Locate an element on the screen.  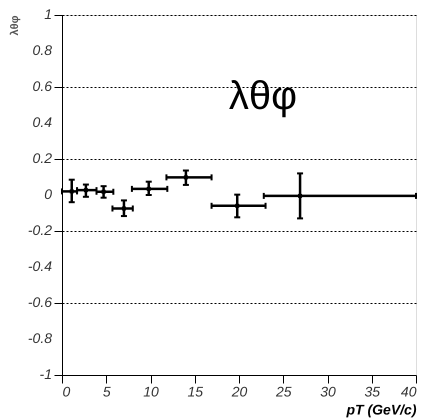
x-tick-label: 20 is located at coordinates (239, 392).